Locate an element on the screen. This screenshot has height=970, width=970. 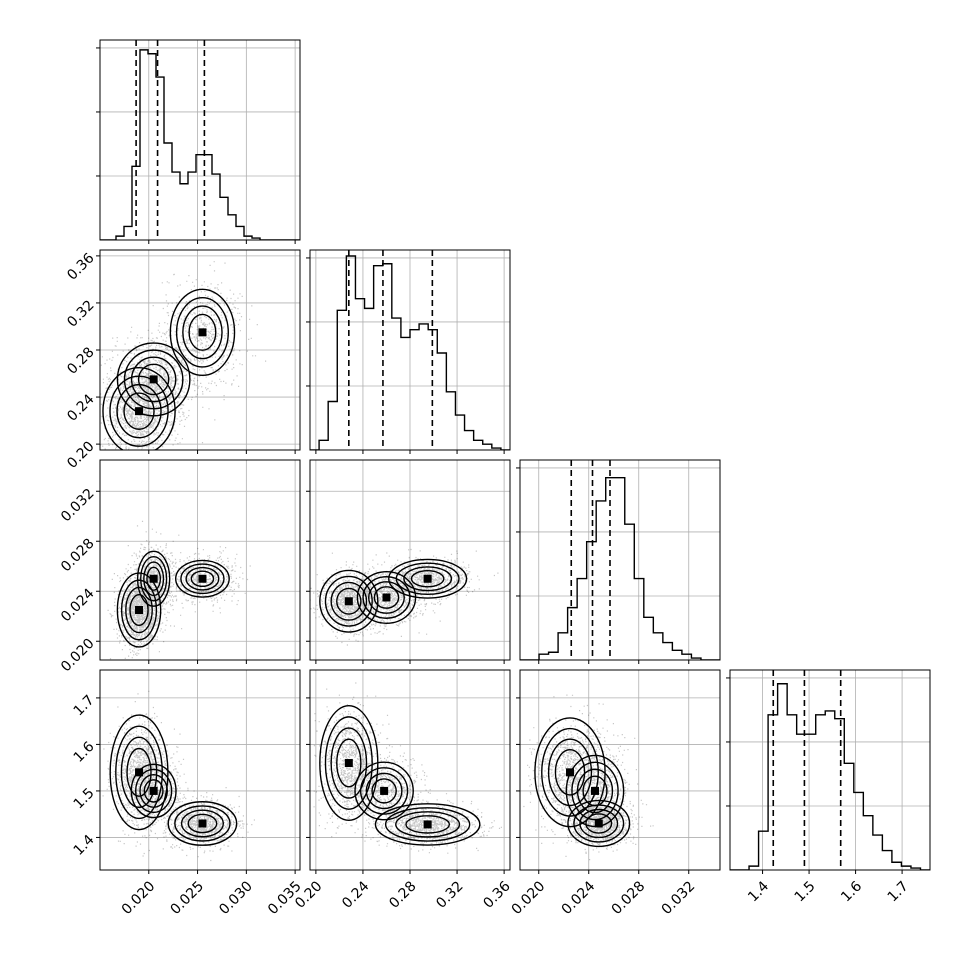
x-tick-label: 0.024 is located at coordinates (579, 898).